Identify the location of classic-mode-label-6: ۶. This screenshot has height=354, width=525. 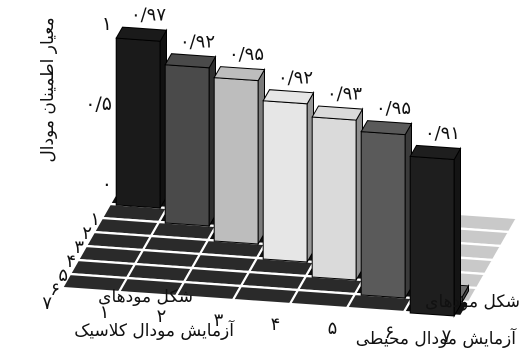
(55, 289).